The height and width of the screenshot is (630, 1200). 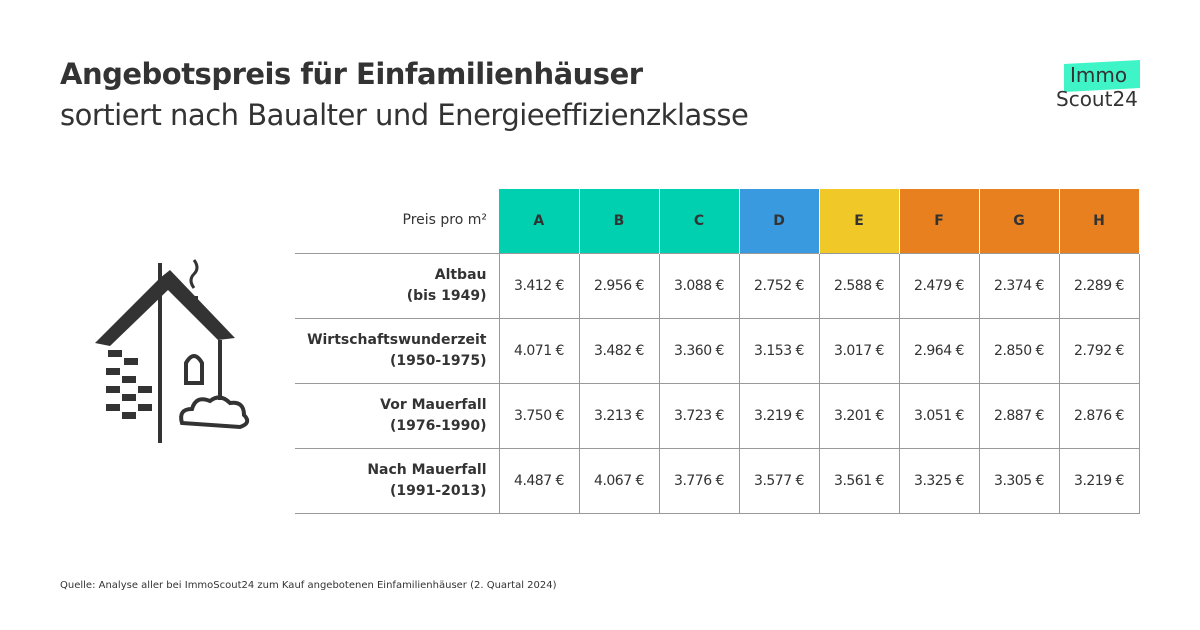 I want to click on price-cell: 3.088 €, so click(x=699, y=285).